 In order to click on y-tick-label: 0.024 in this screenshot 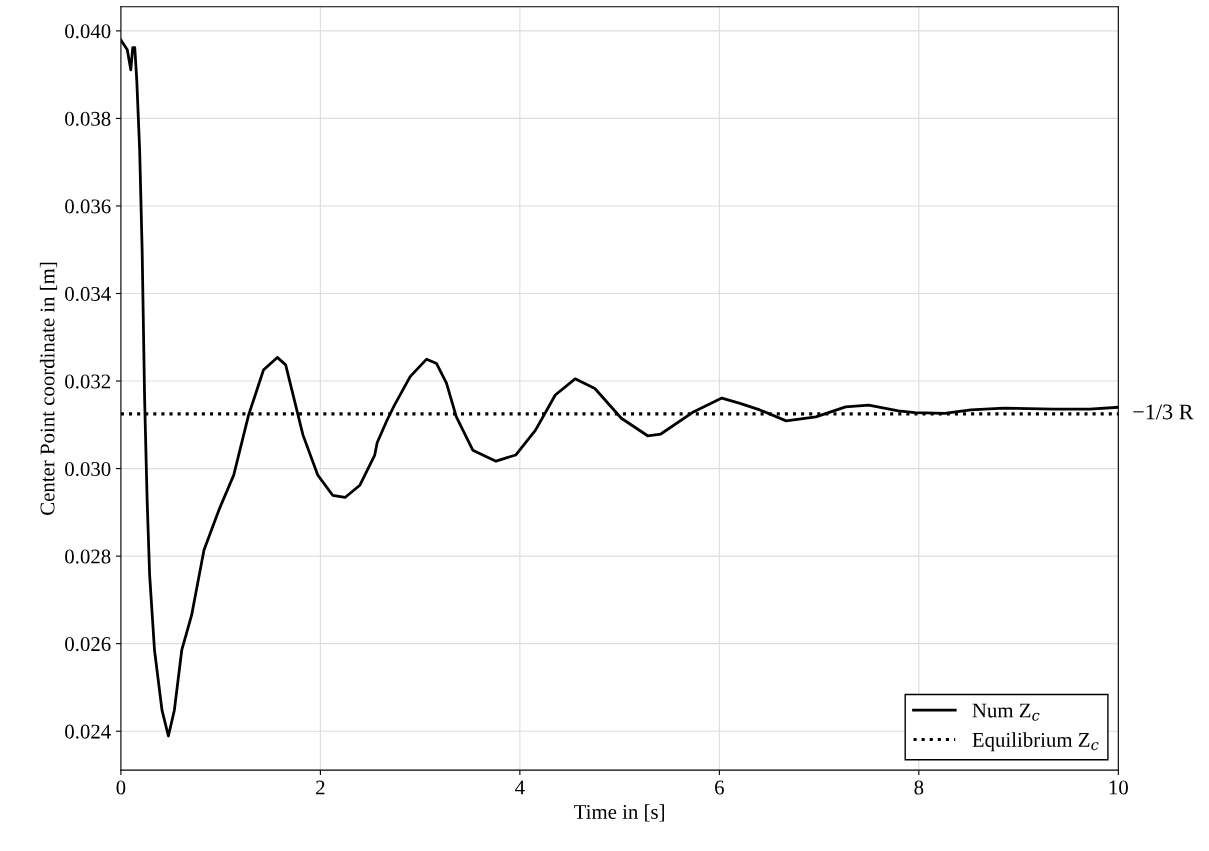, I will do `click(88, 731)`.